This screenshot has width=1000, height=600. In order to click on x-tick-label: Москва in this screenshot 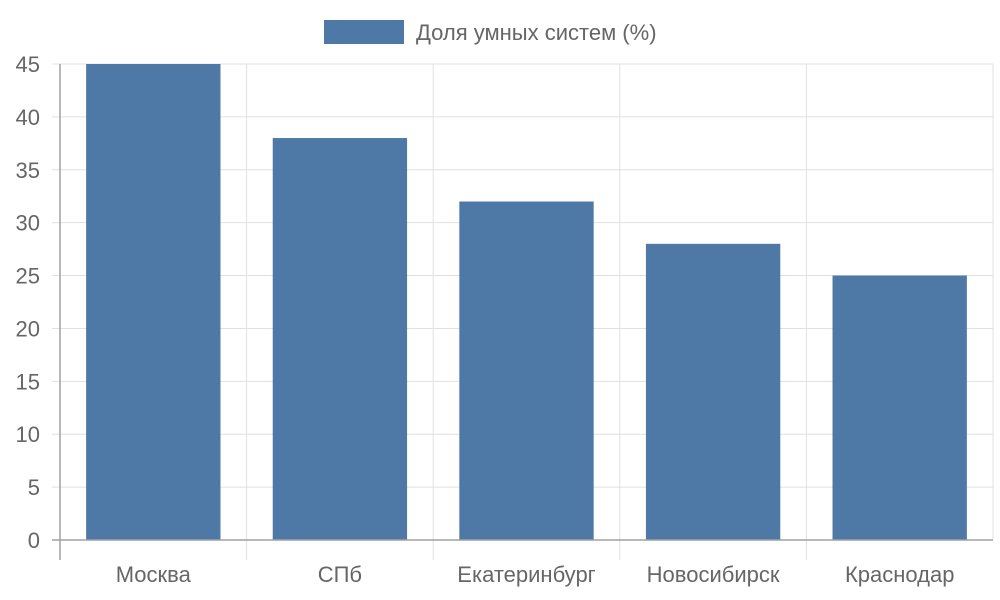, I will do `click(154, 574)`.